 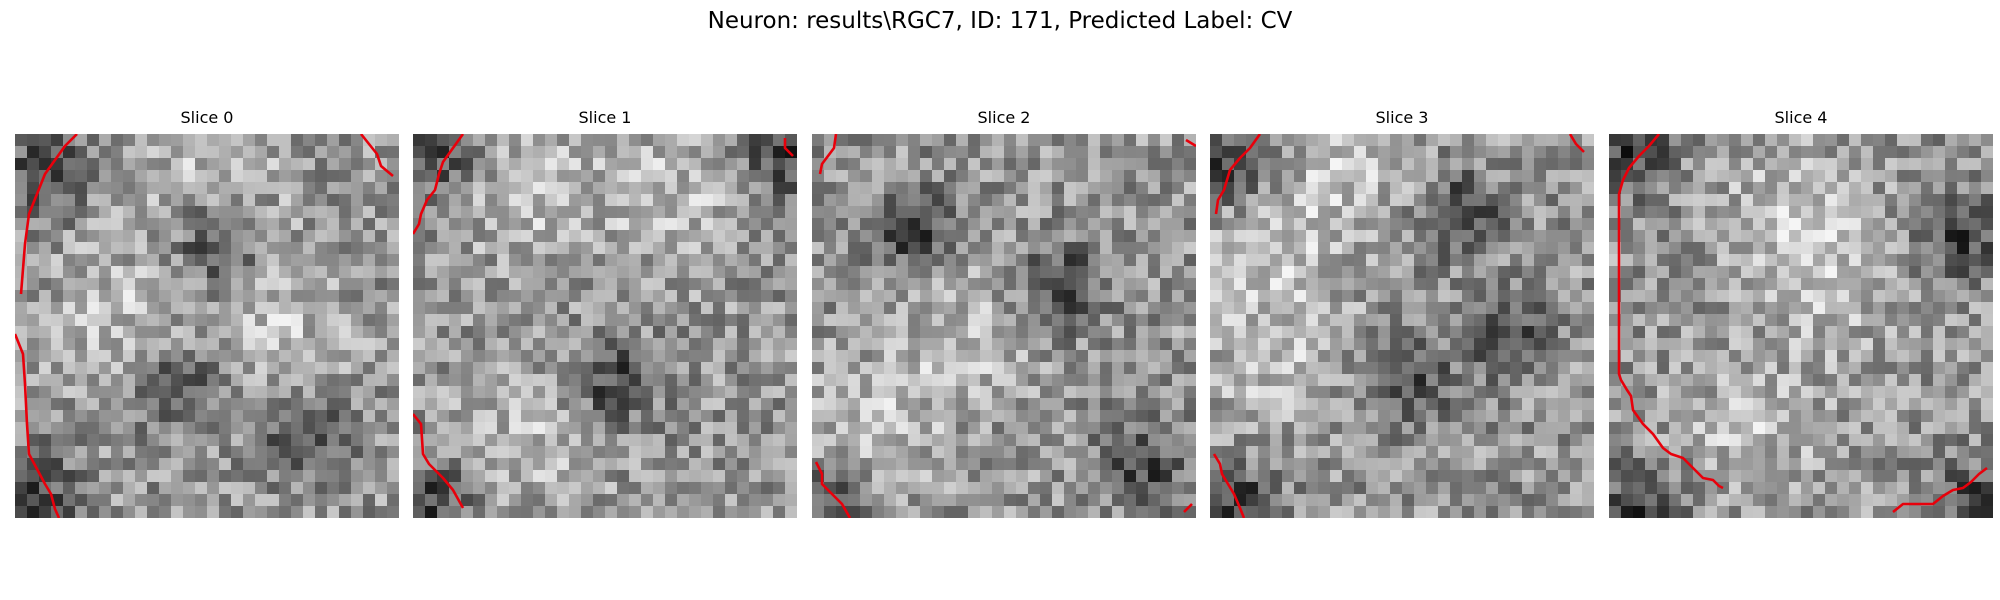 What do you see at coordinates (605, 117) in the screenshot?
I see `slice-title: Slice 1` at bounding box center [605, 117].